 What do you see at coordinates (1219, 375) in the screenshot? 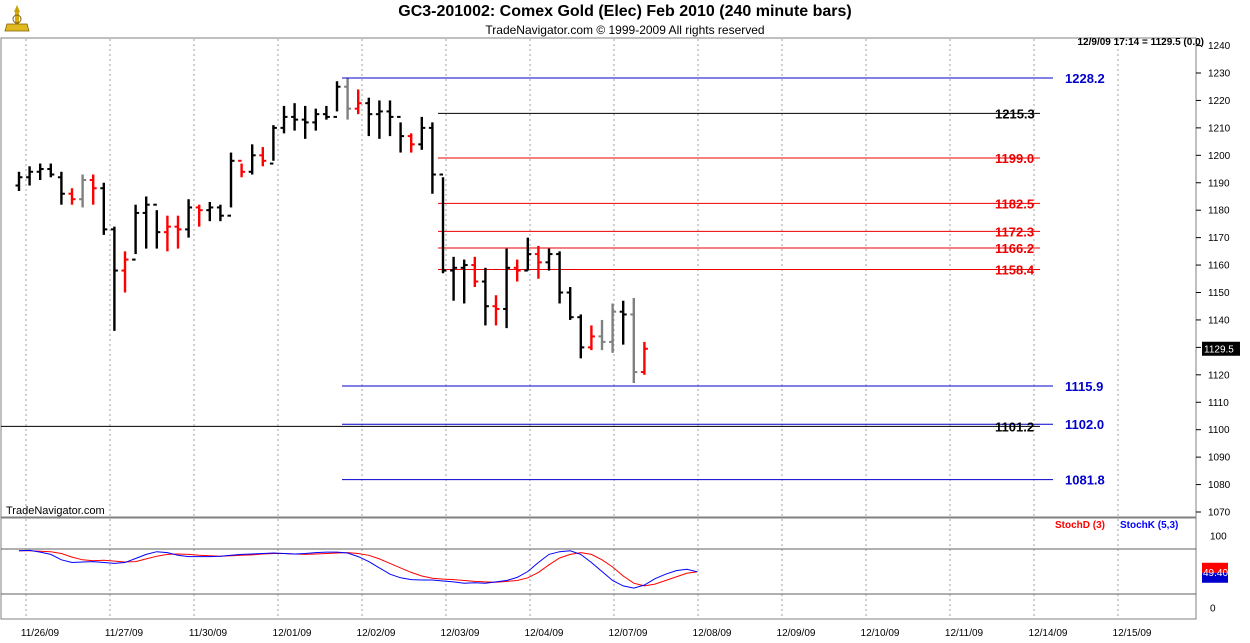
I see `price-tick-label: 1120` at bounding box center [1219, 375].